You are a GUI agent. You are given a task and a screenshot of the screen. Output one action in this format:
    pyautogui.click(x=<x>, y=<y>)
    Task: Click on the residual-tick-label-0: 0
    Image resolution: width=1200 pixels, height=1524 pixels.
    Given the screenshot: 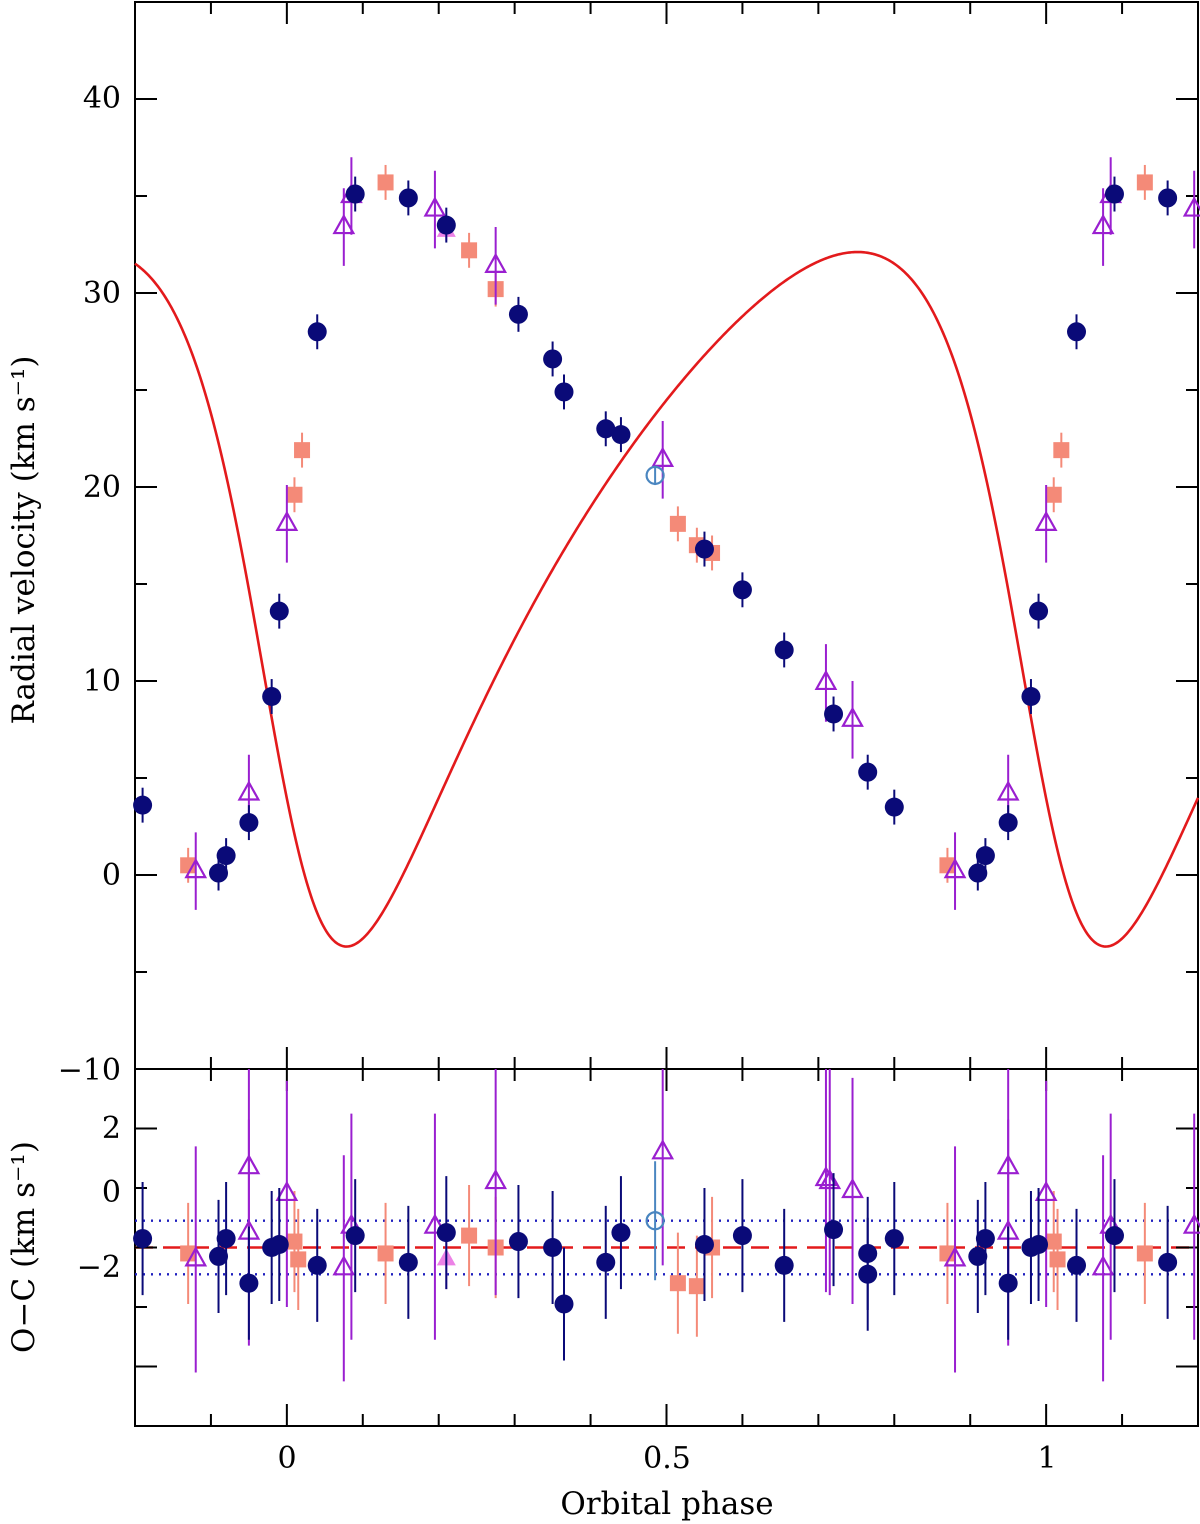 What is the action you would take?
    pyautogui.click(x=111, y=1192)
    